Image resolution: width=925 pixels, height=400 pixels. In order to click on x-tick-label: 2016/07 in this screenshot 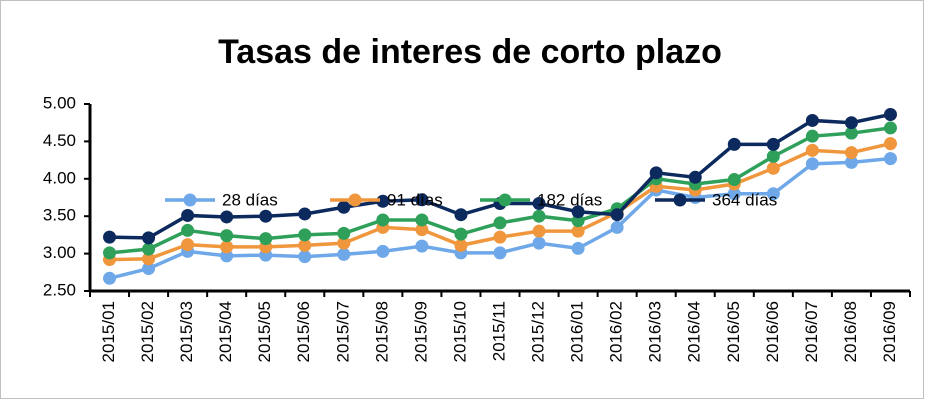, I will do `click(811, 331)`.